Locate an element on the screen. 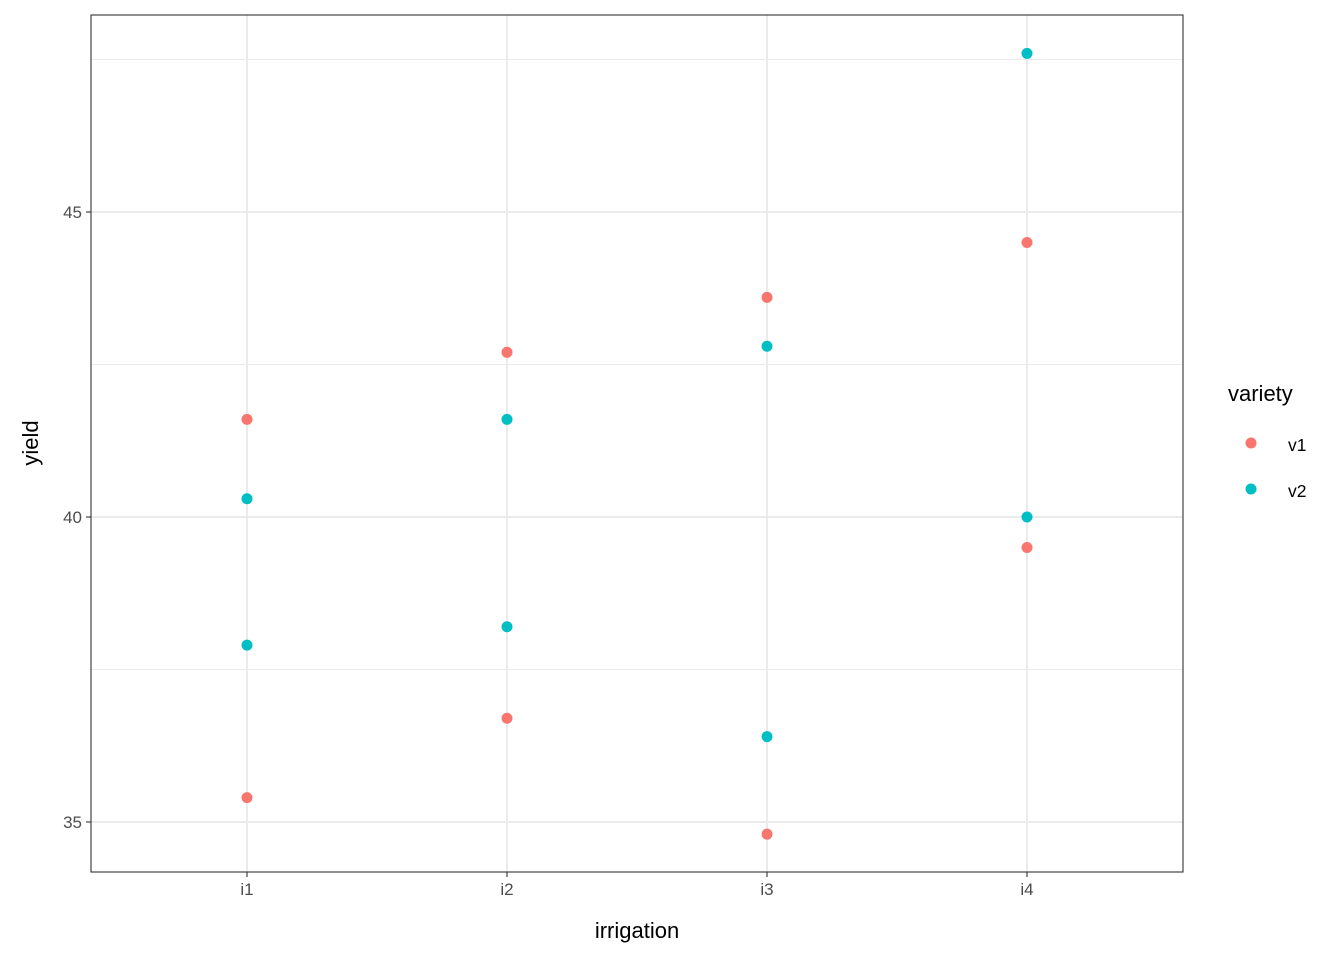  legend-key-v2 is located at coordinates (1251, 489).